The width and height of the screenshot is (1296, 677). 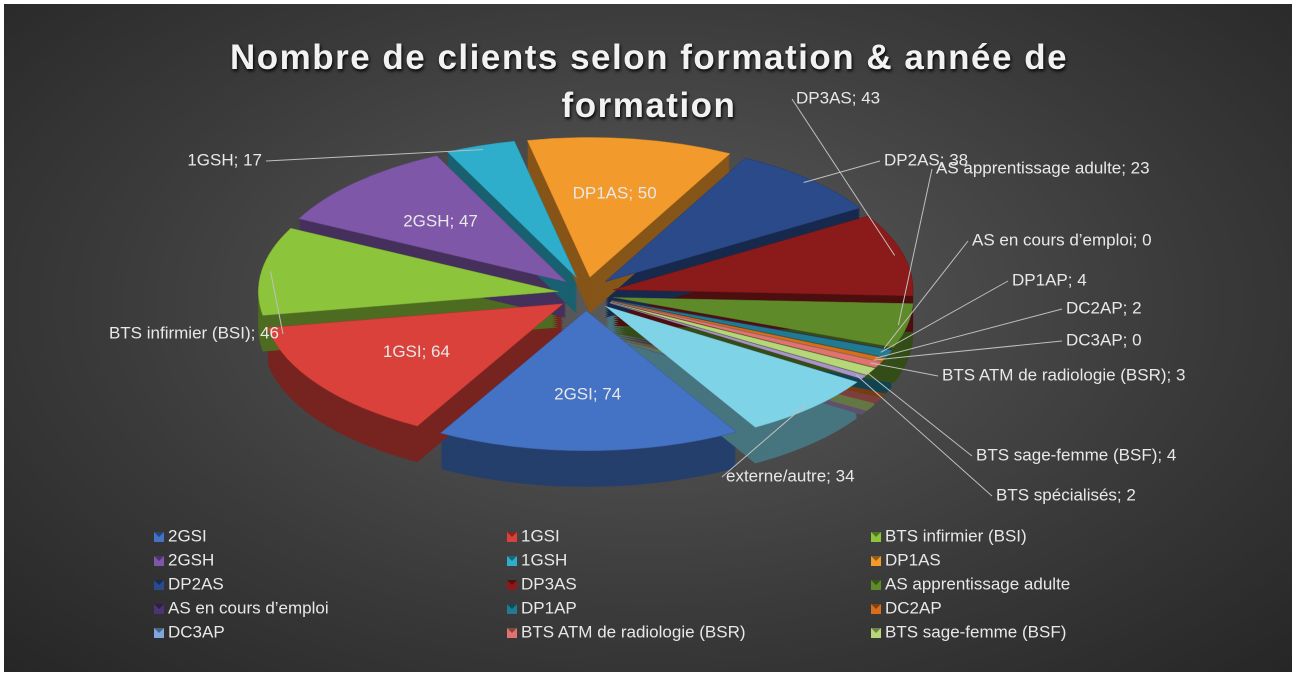 What do you see at coordinates (196, 631) in the screenshot?
I see `legend-label: DC3AP` at bounding box center [196, 631].